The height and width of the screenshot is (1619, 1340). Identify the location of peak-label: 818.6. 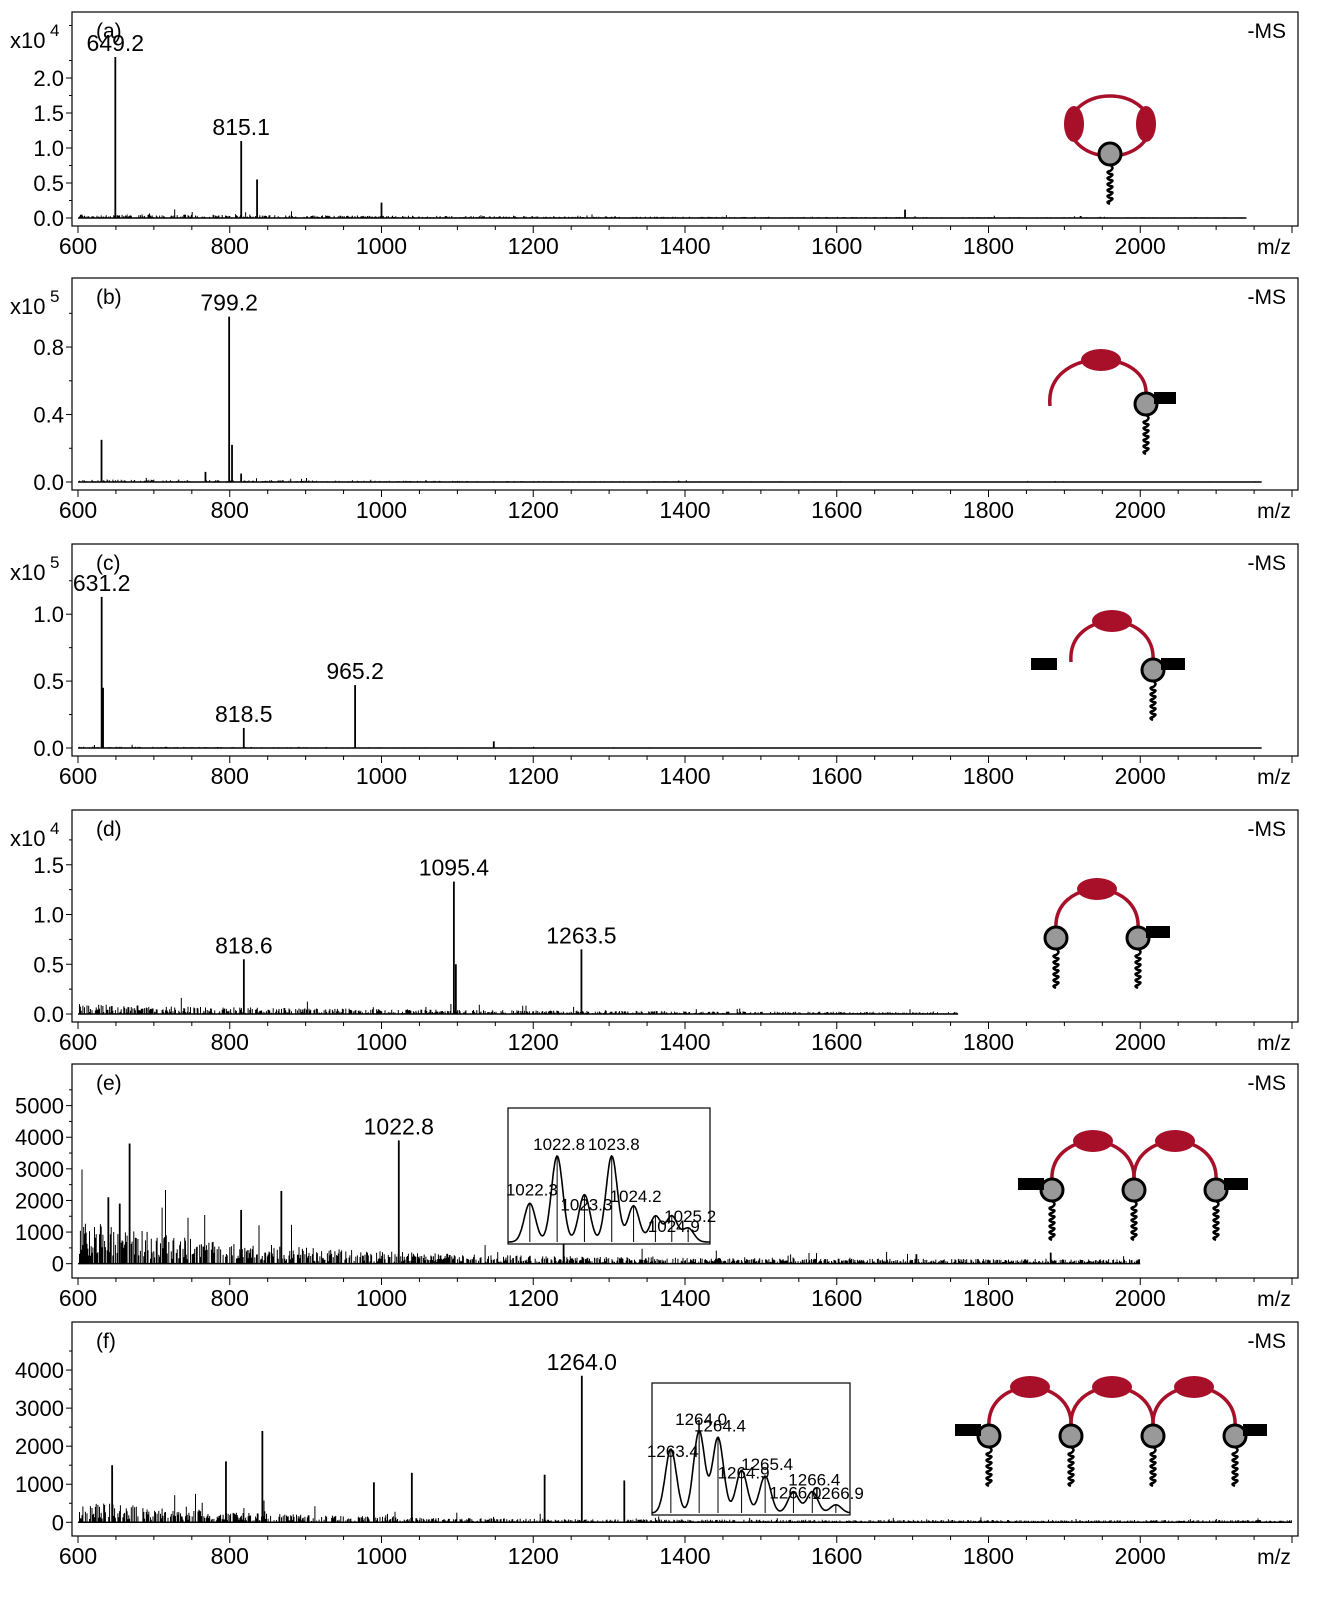
(244, 945).